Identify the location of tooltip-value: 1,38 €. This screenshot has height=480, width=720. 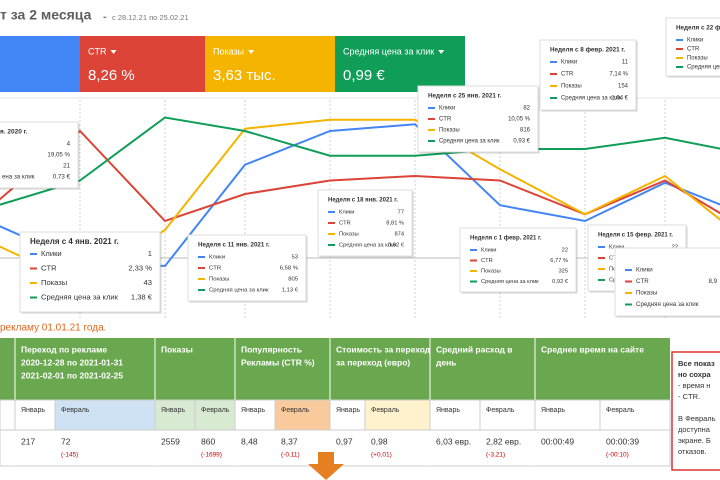
(142, 297).